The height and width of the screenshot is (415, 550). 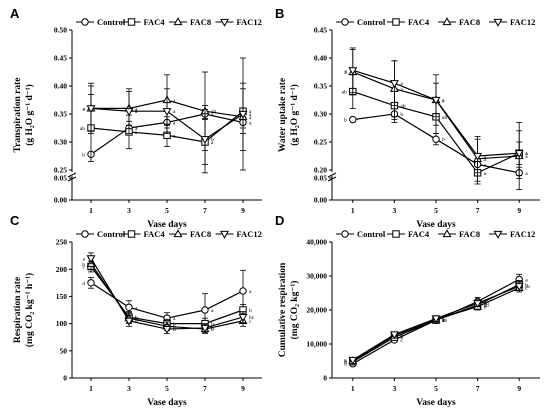 I want to click on y-tick-label: 0.40, so click(x=320, y=58).